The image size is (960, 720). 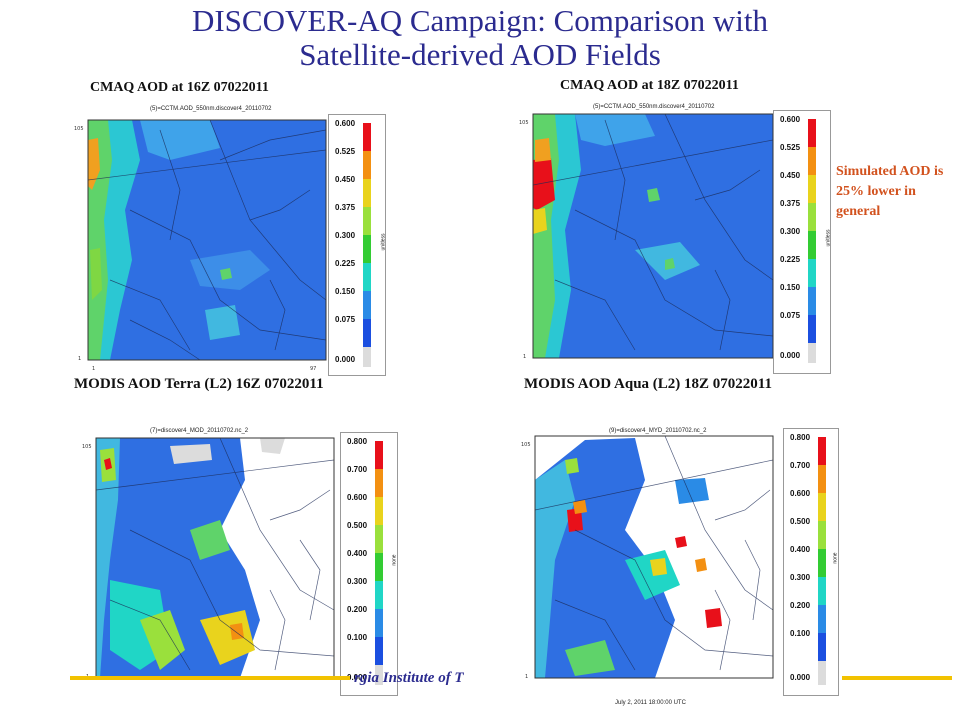 What do you see at coordinates (409, 678) in the screenshot?
I see `footer-institution: rgia Institute of T` at bounding box center [409, 678].